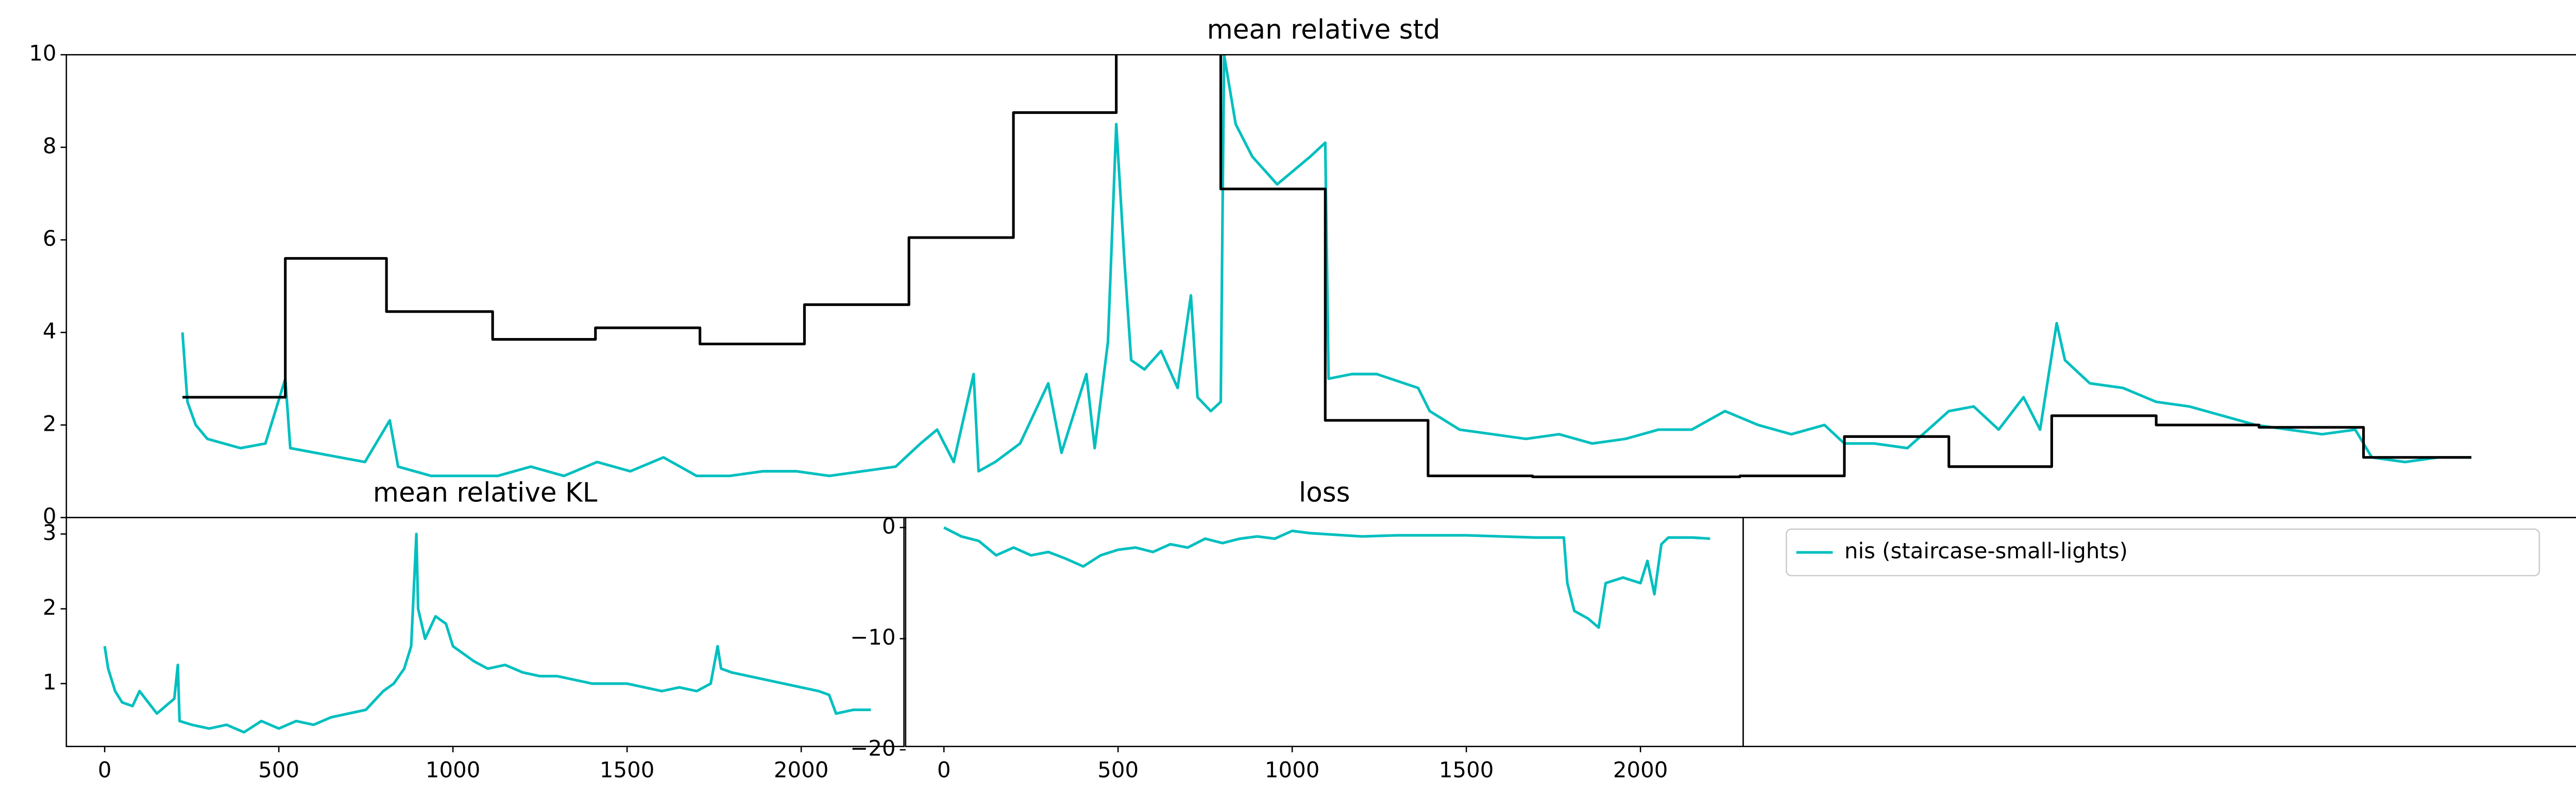  What do you see at coordinates (1986, 551) in the screenshot?
I see `legend-label: nis (staircase-small-lights)` at bounding box center [1986, 551].